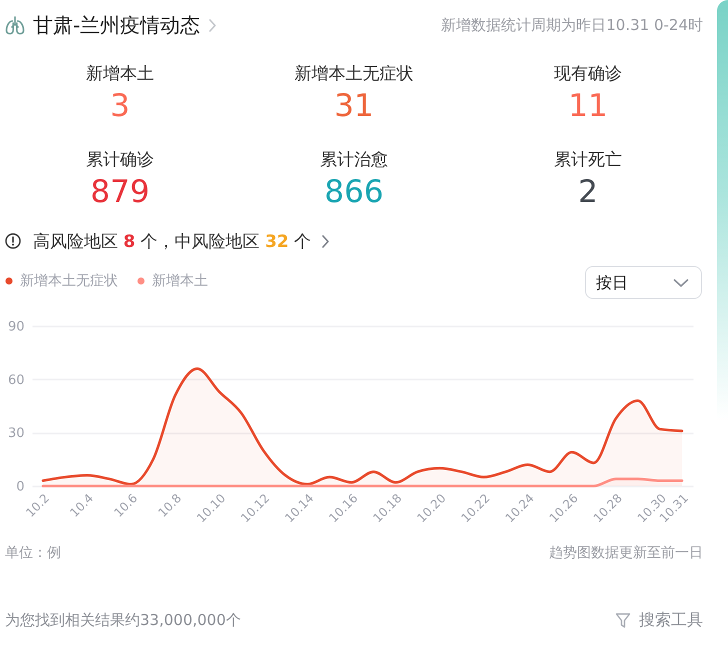 This screenshot has width=728, height=646. Describe the element at coordinates (69, 281) in the screenshot. I see `legend-label: 新增本土无症状` at that location.